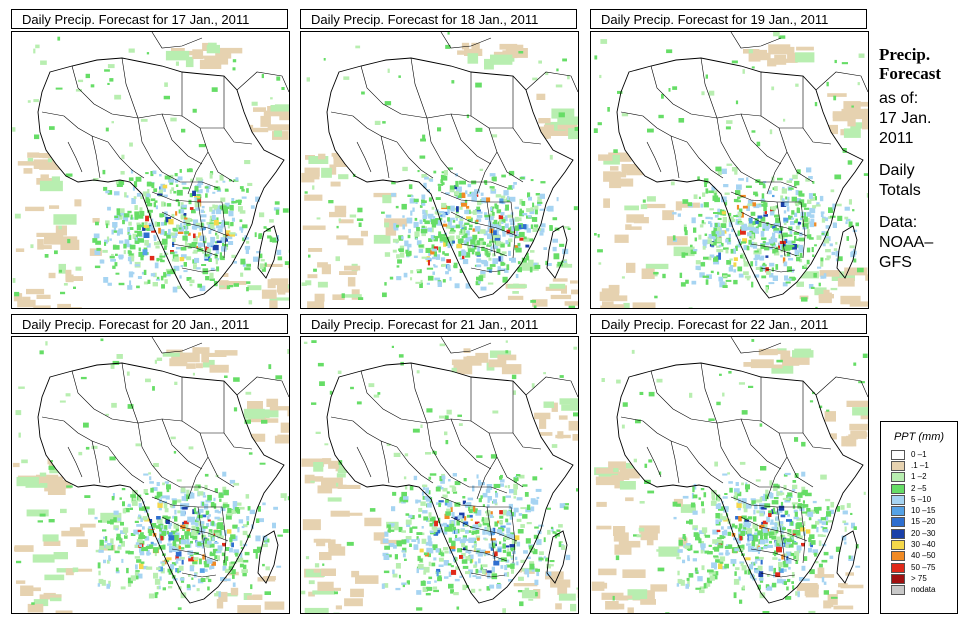 The image size is (965, 628). I want to click on legend-item: nodata, so click(919, 590).